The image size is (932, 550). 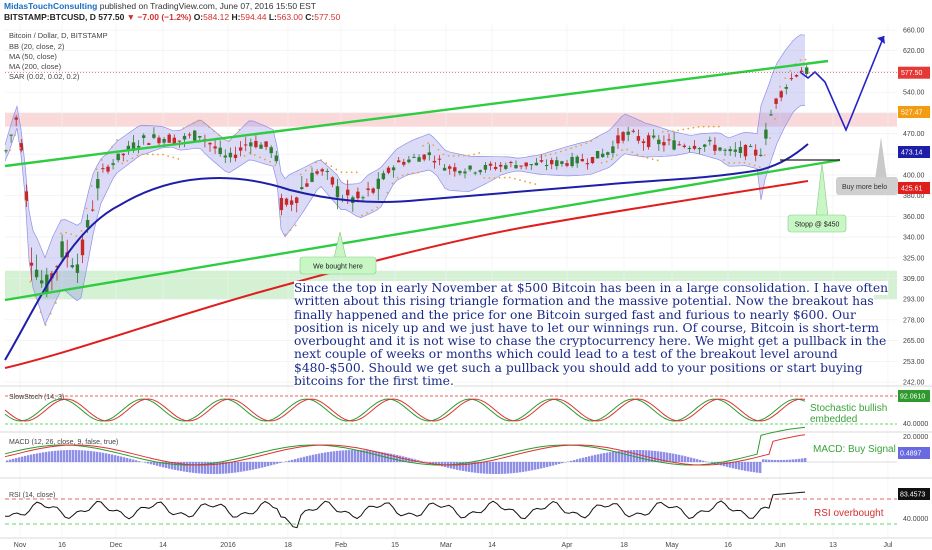 I want to click on rsi-label: RSI (14, close), so click(x=32, y=495).